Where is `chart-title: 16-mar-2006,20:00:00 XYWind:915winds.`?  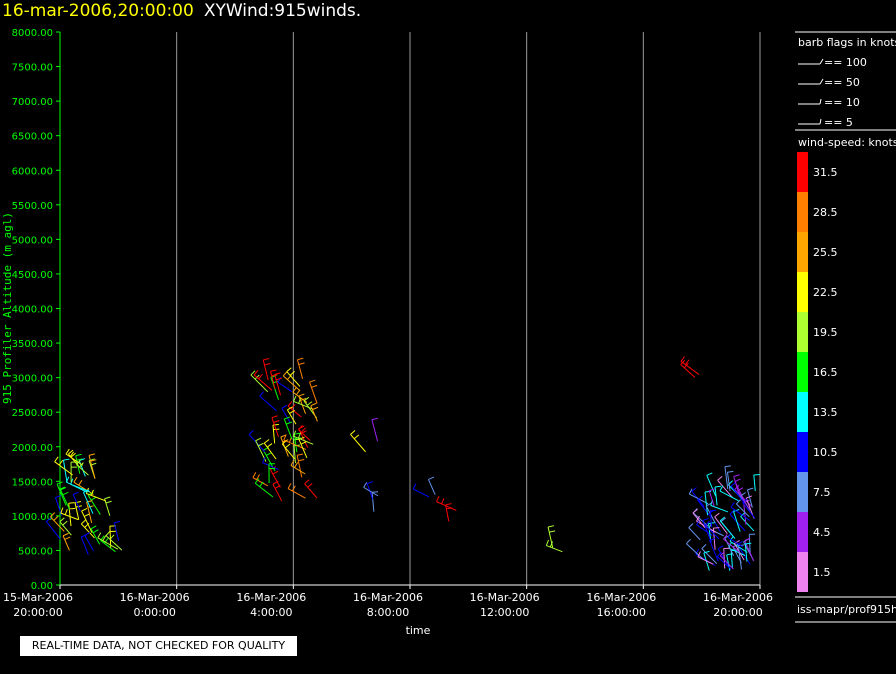
chart-title: 16-mar-2006,20:00:00 XYWind:915winds. is located at coordinates (181, 11).